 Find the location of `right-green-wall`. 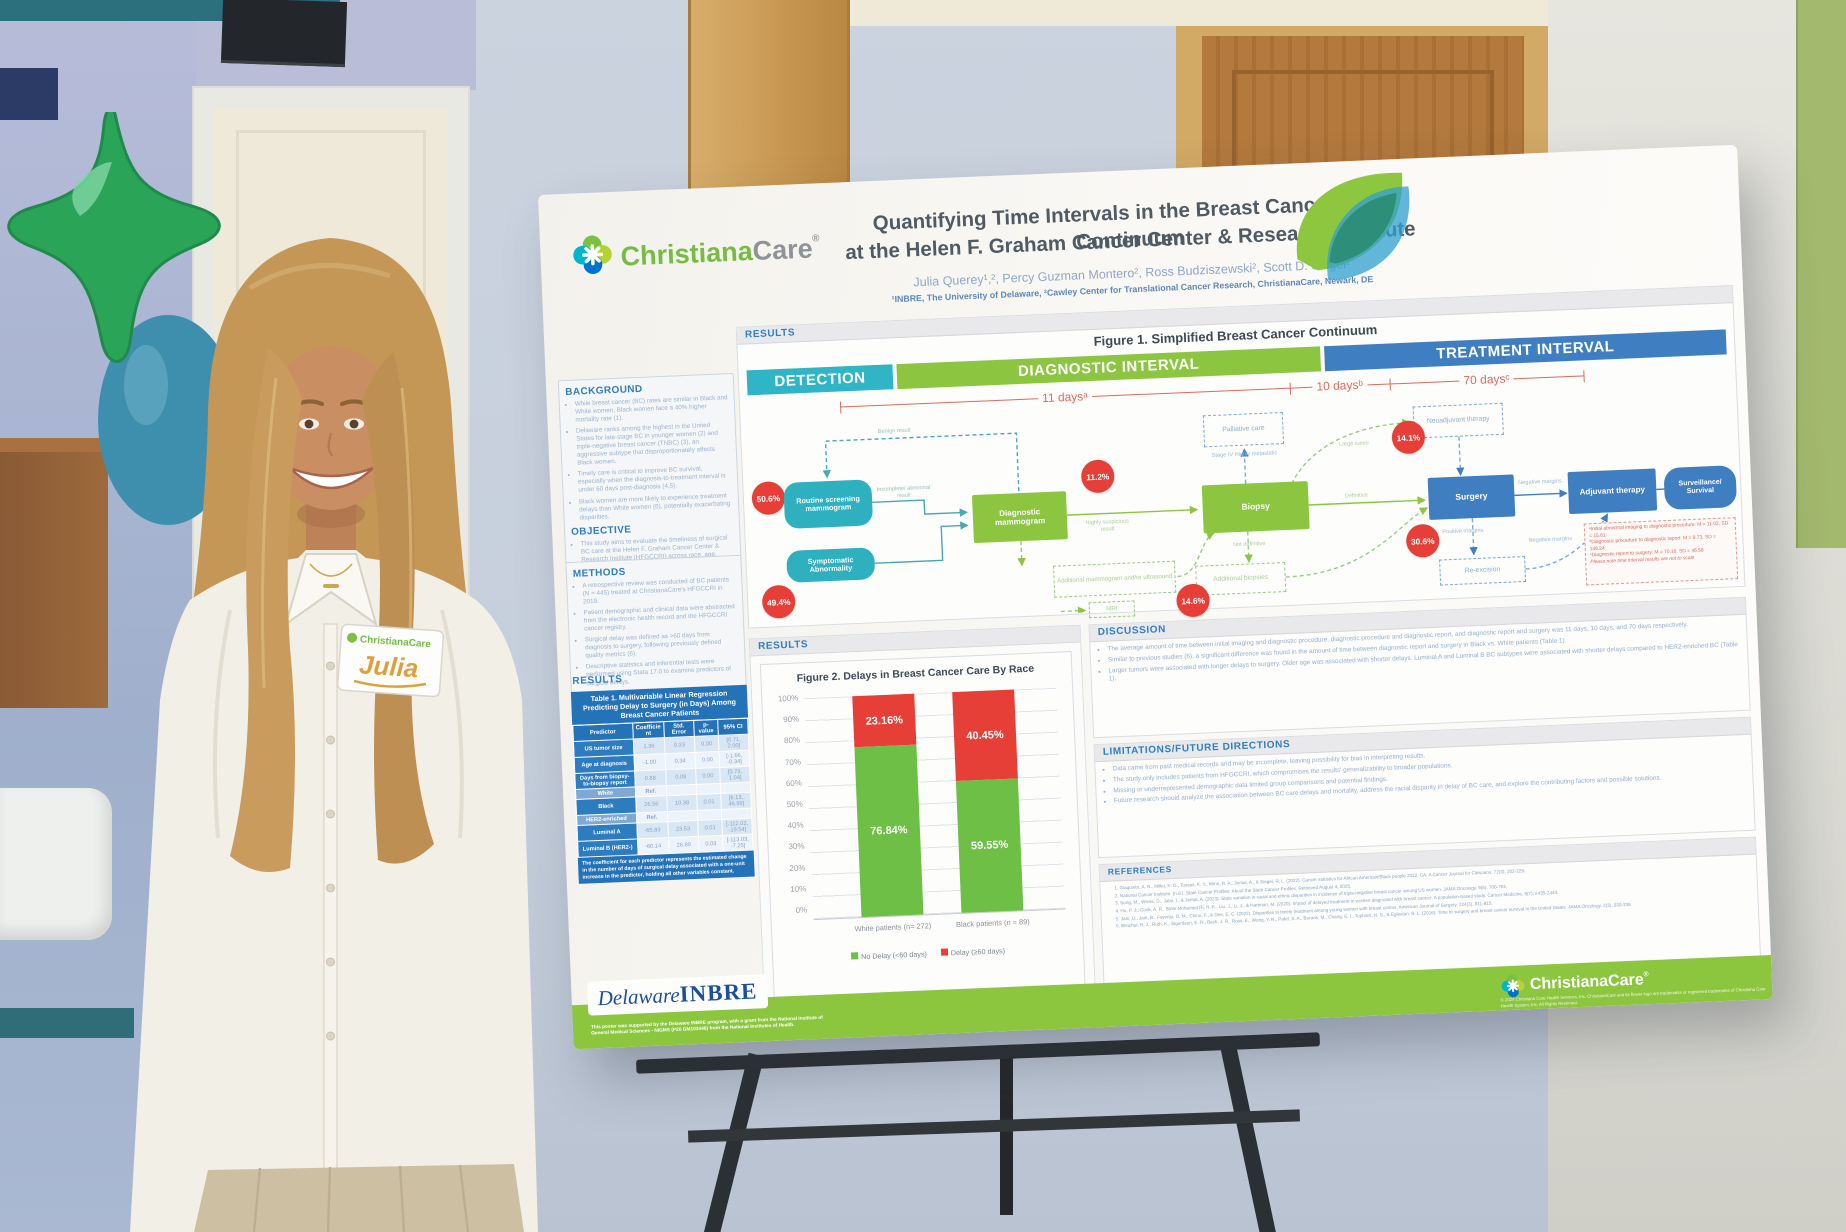

right-green-wall is located at coordinates (1821, 274).